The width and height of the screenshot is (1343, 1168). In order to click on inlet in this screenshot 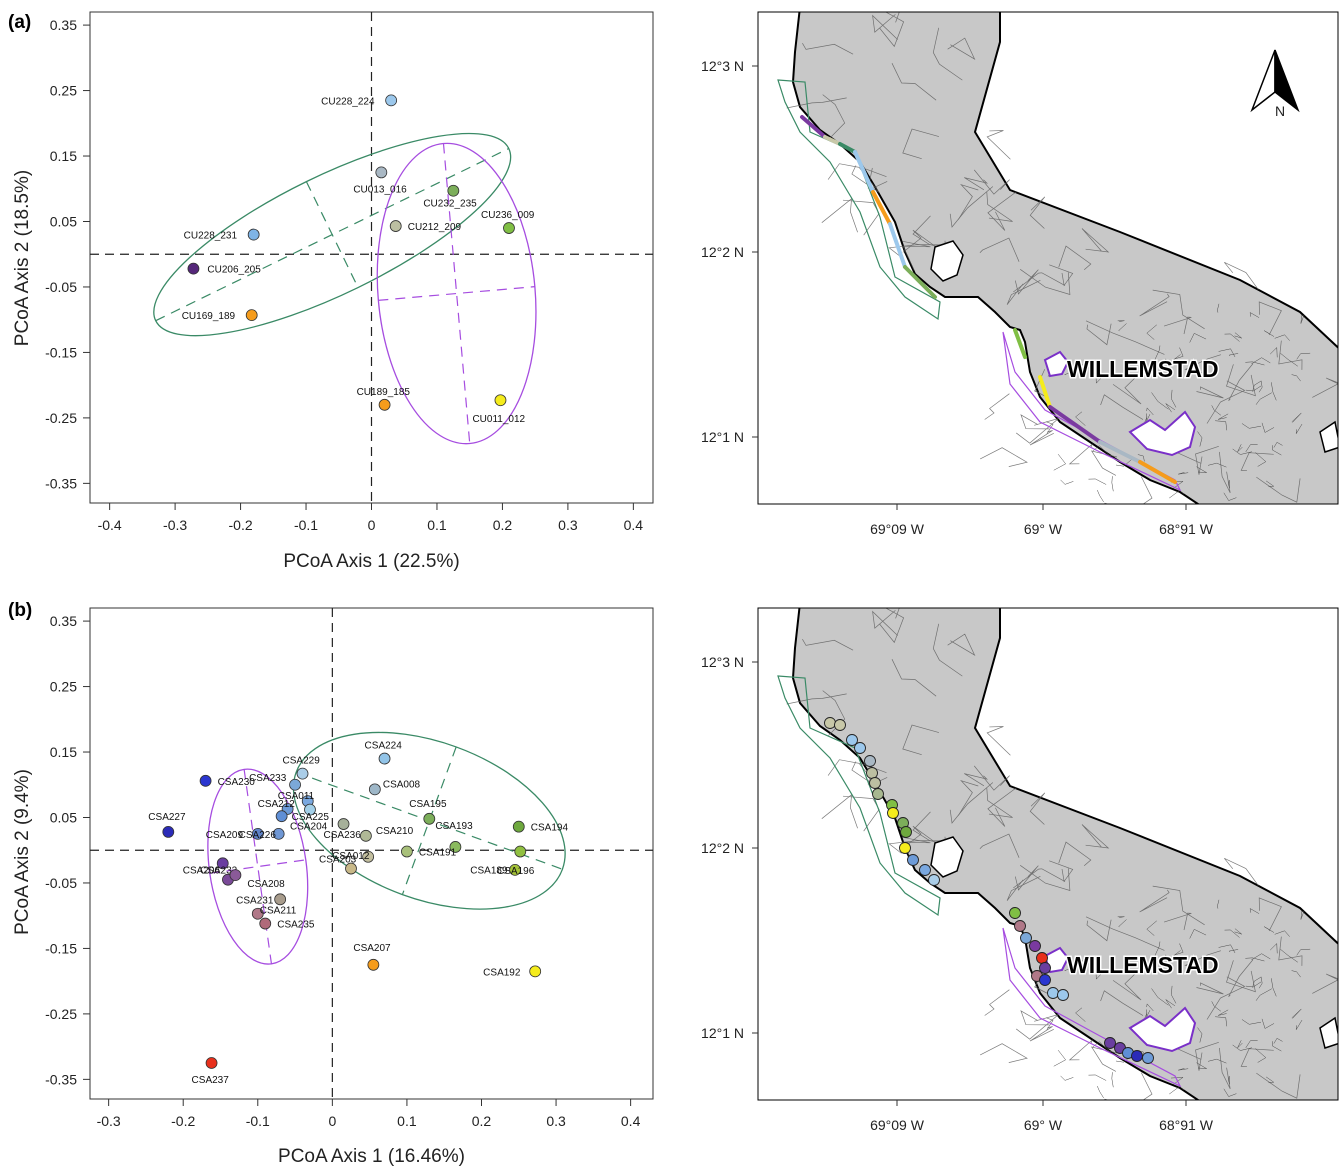, I will do `click(947, 857)`.